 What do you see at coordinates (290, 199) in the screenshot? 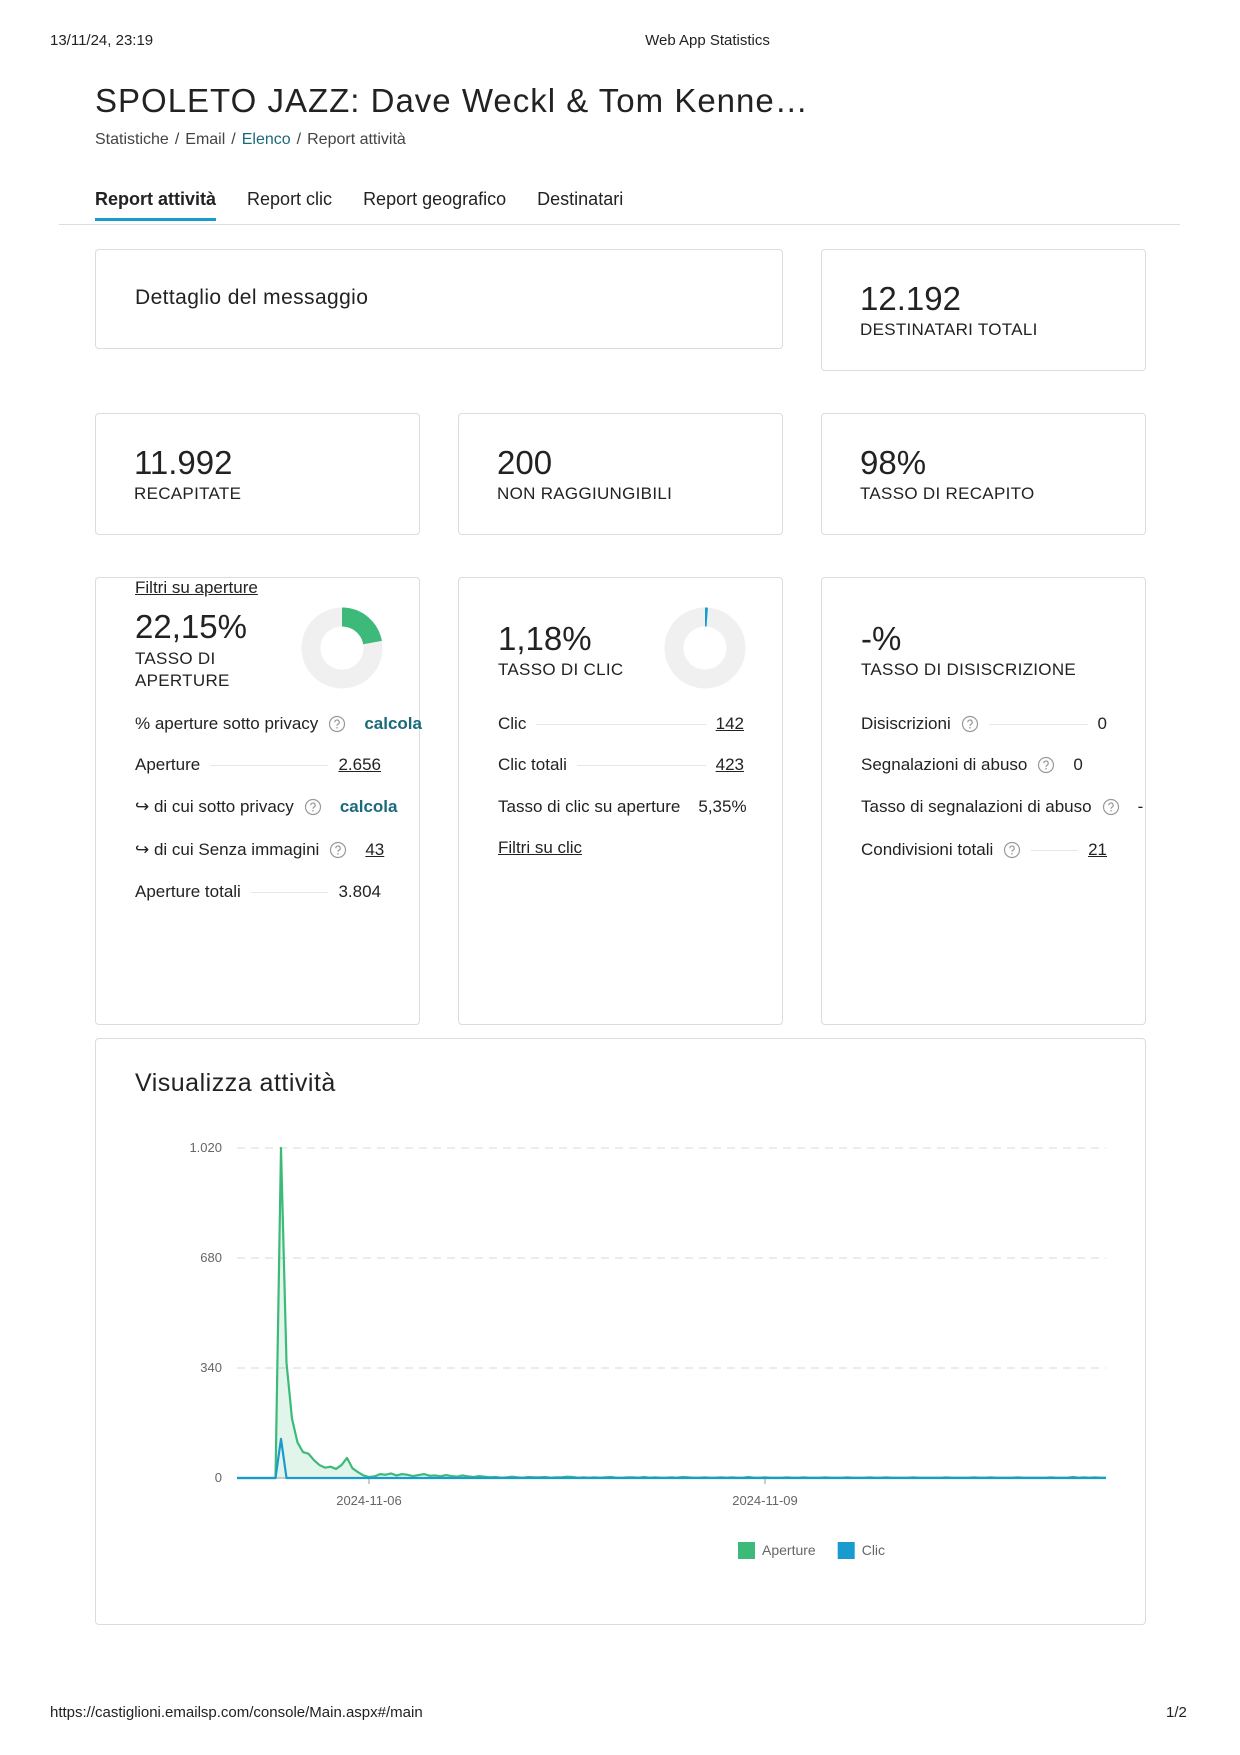
I see `tab: Report clic` at bounding box center [290, 199].